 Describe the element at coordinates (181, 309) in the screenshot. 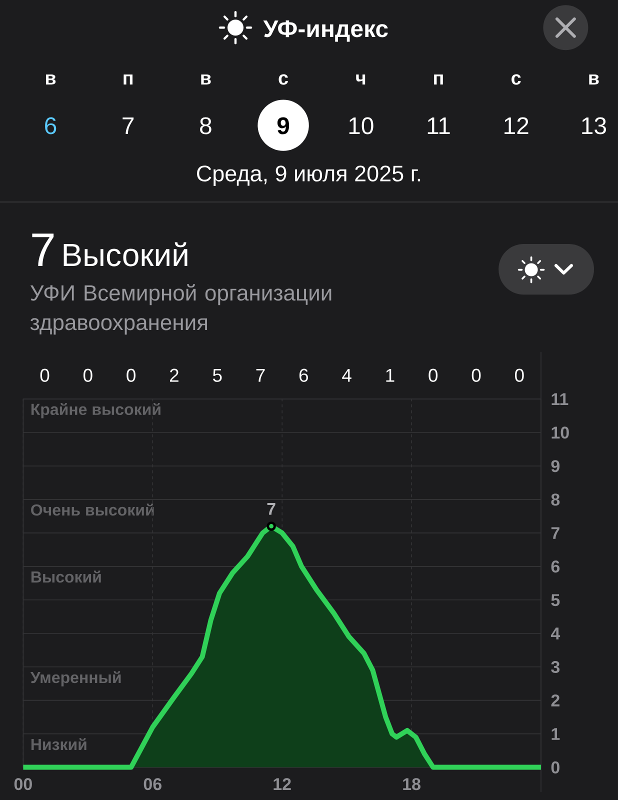

I see `text: УФИ Всемирной организации здравоохранения` at that location.